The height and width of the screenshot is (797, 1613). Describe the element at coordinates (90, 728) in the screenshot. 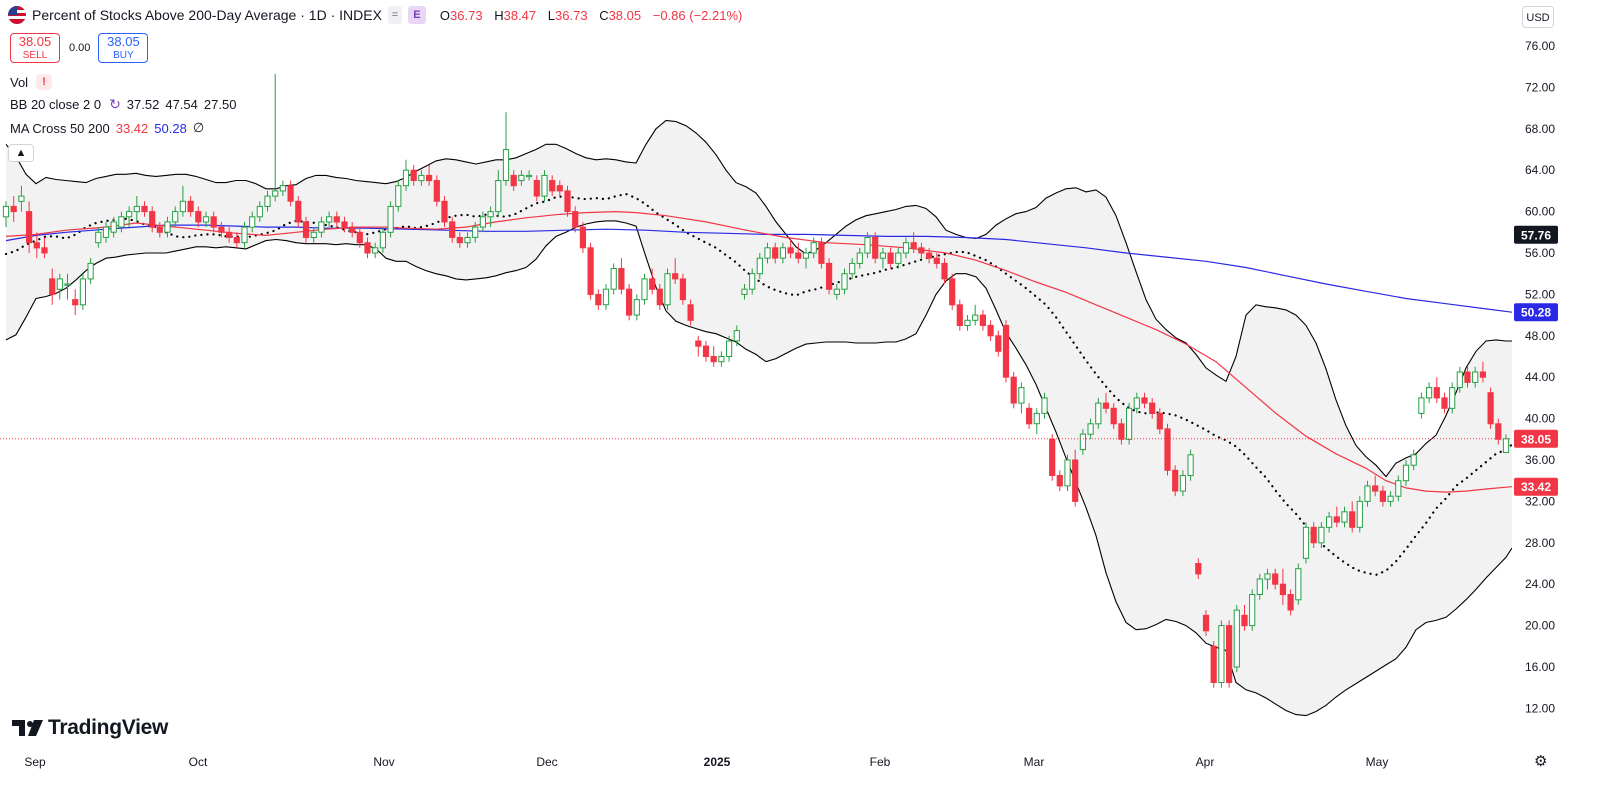

I see `tradingview-logo: TradingView` at that location.